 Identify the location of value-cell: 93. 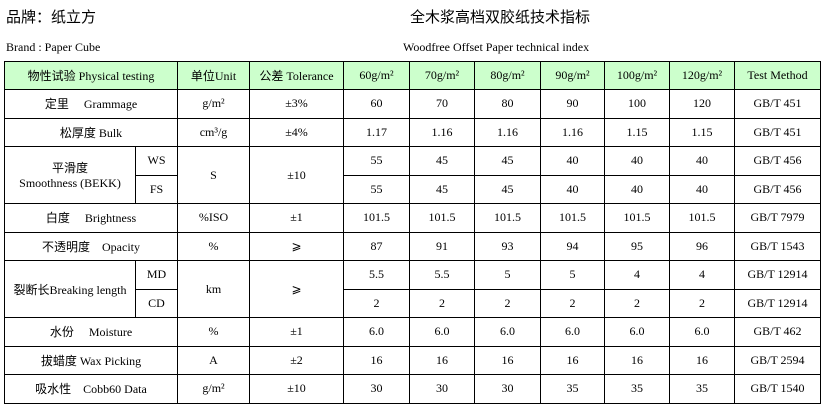
(507, 246).